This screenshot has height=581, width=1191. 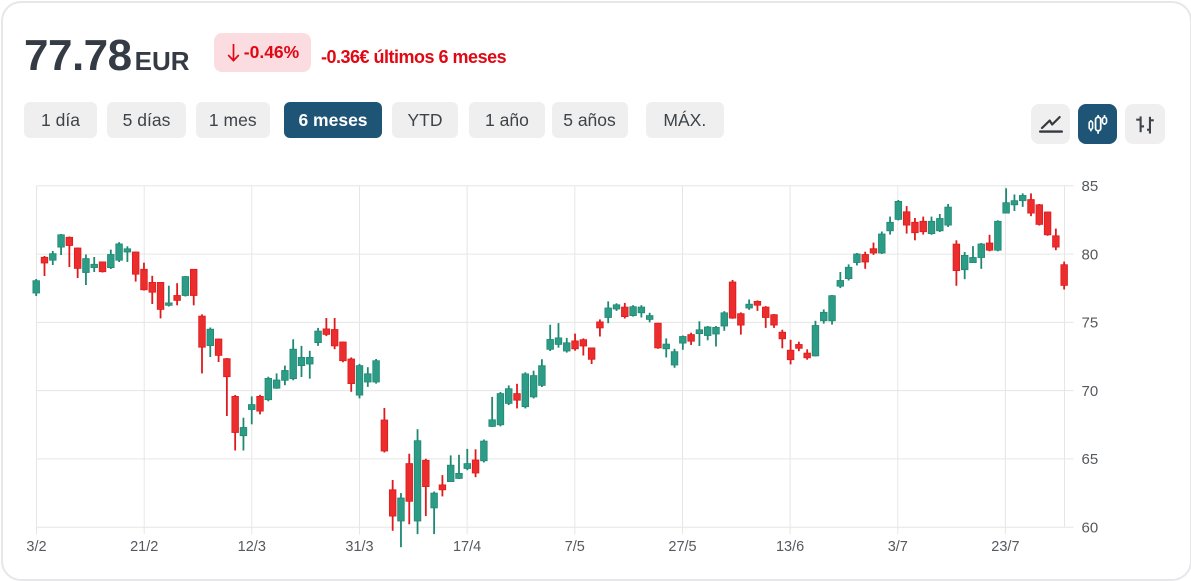 What do you see at coordinates (467, 547) in the screenshot?
I see `svg-text: 17/4` at bounding box center [467, 547].